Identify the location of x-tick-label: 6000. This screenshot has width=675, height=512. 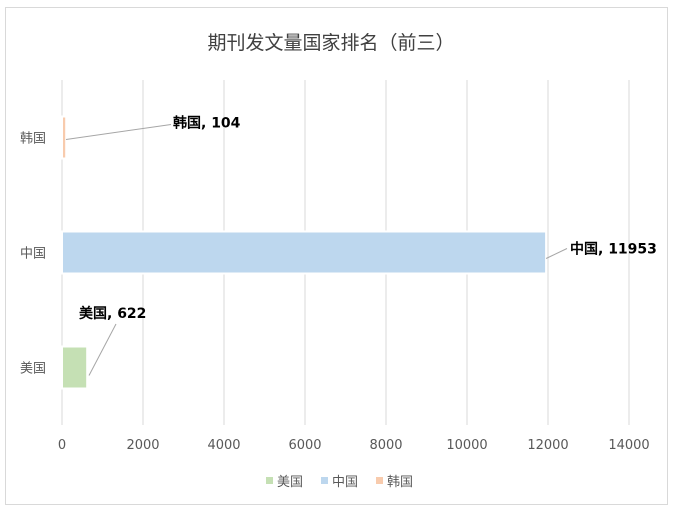
(304, 445).